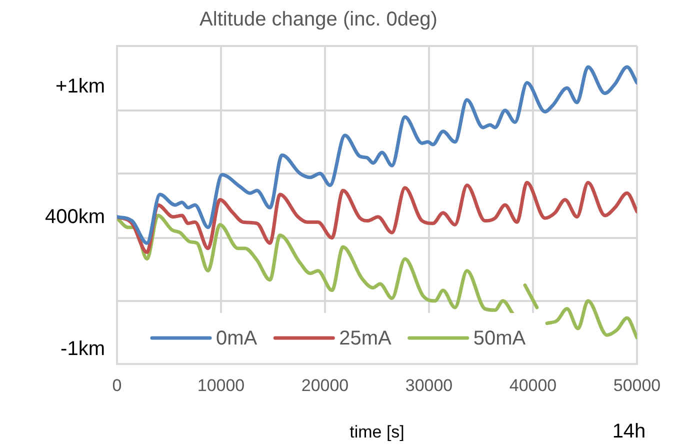 The width and height of the screenshot is (690, 447). I want to click on y-tick-label: +1km, so click(80, 86).